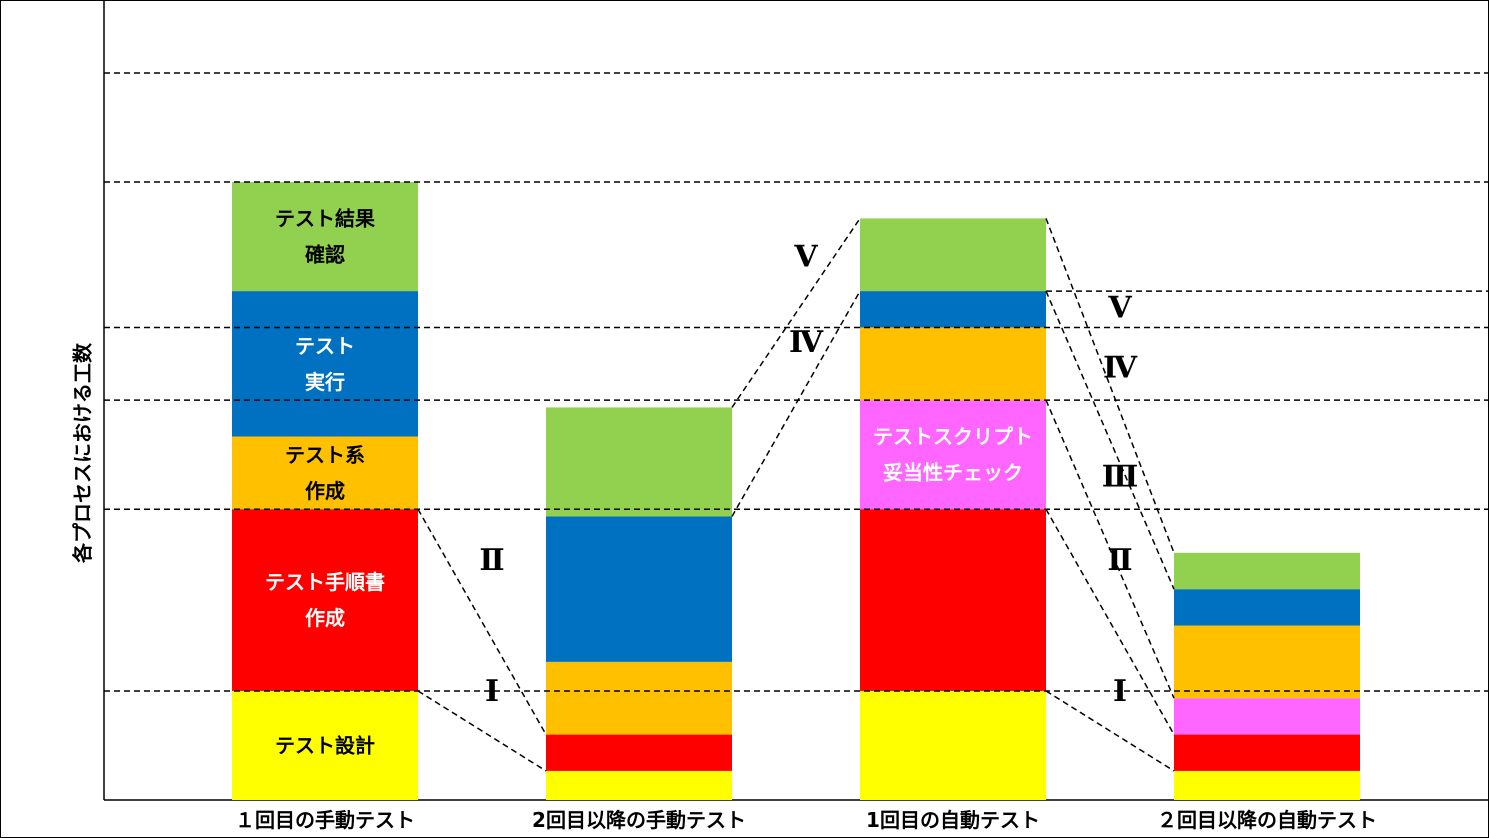  What do you see at coordinates (491, 560) in the screenshot?
I see `annotation-roman-2: Ⅱ` at bounding box center [491, 560].